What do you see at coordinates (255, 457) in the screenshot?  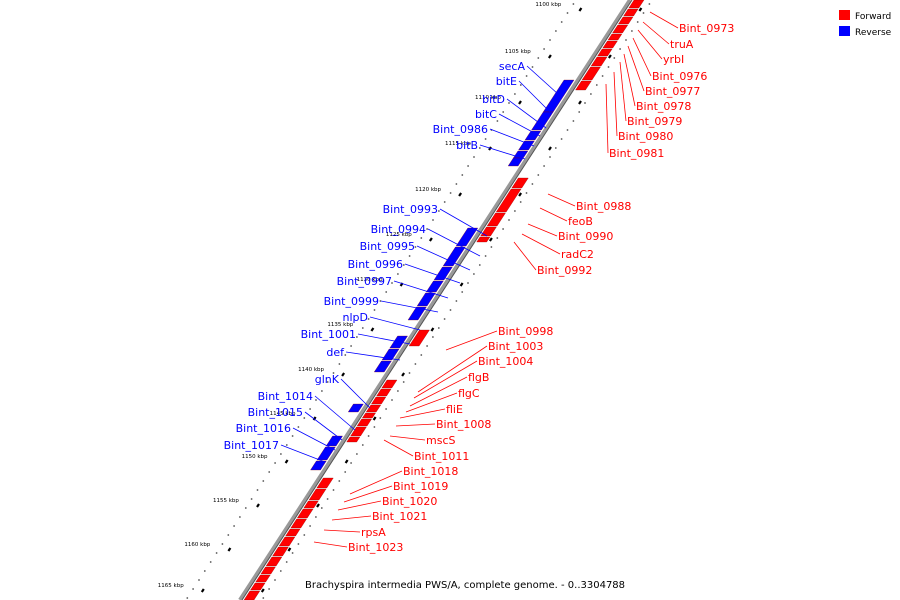 I see `tick-label: 1150 kbp` at bounding box center [255, 457].